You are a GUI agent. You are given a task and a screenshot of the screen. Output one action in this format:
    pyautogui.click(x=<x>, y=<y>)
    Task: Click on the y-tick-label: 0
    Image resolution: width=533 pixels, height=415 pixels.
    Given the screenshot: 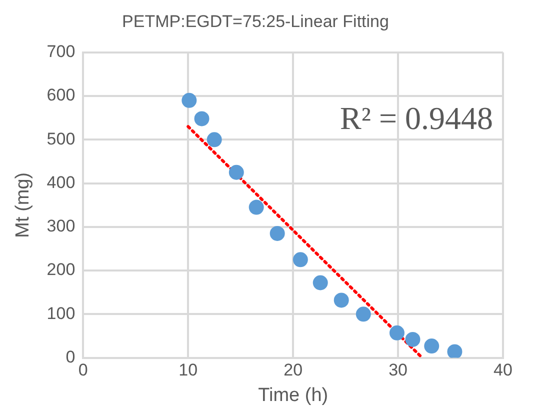 What is the action you would take?
    pyautogui.click(x=71, y=356)
    